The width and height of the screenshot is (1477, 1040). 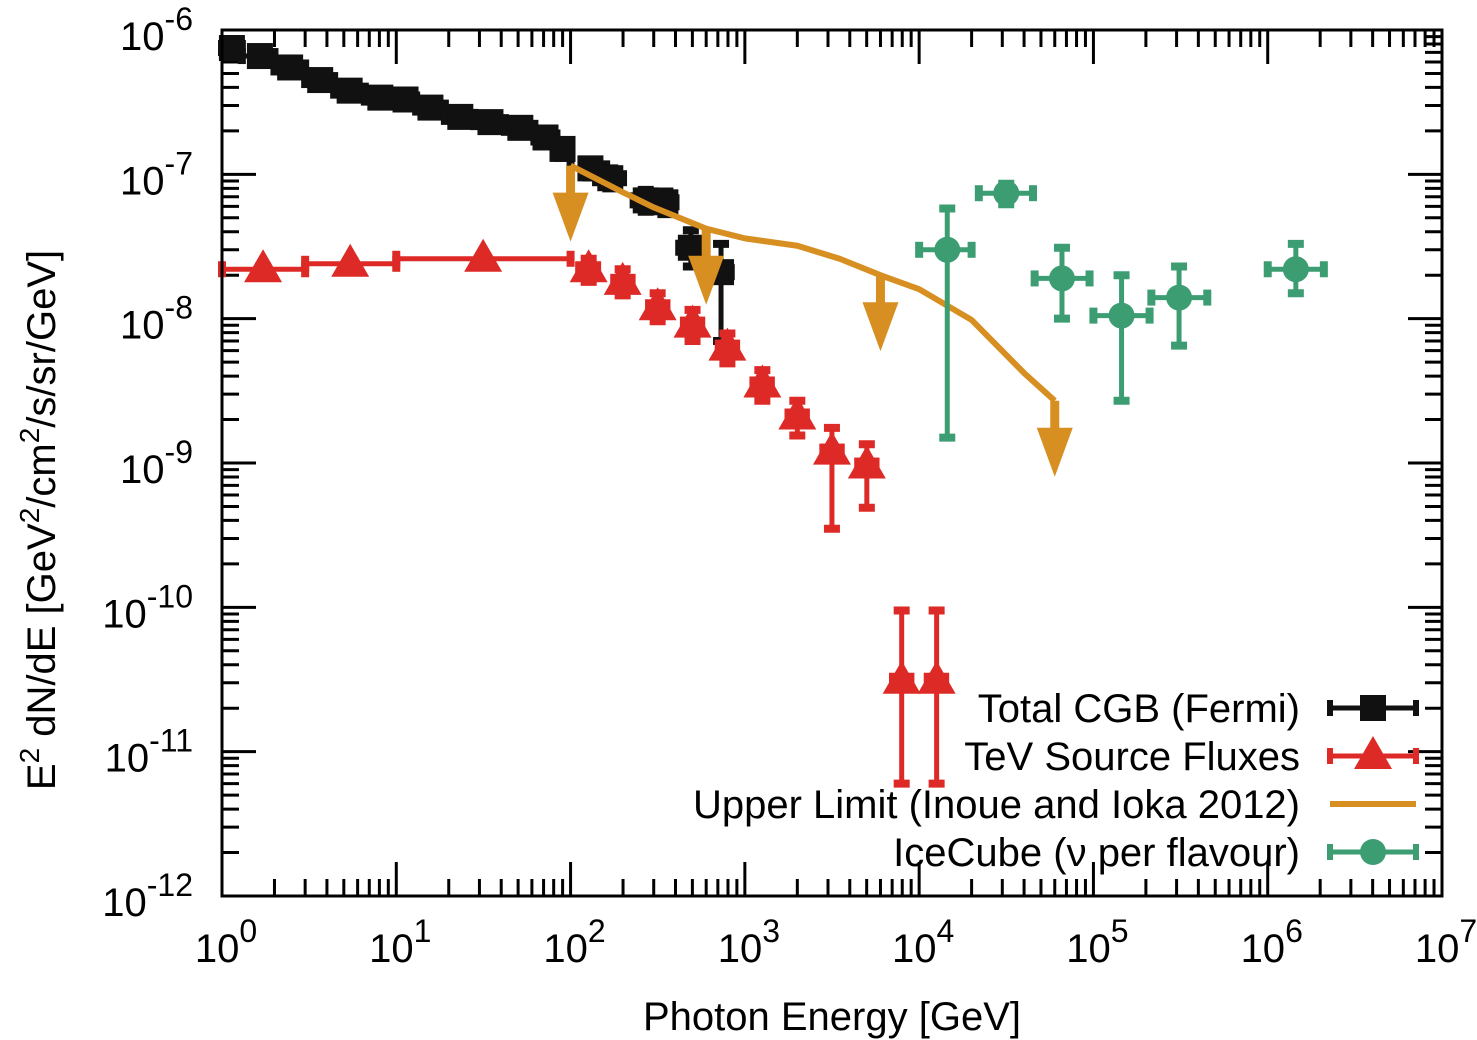 I want to click on x-tick-label: 10⁴, so click(x=923, y=942).